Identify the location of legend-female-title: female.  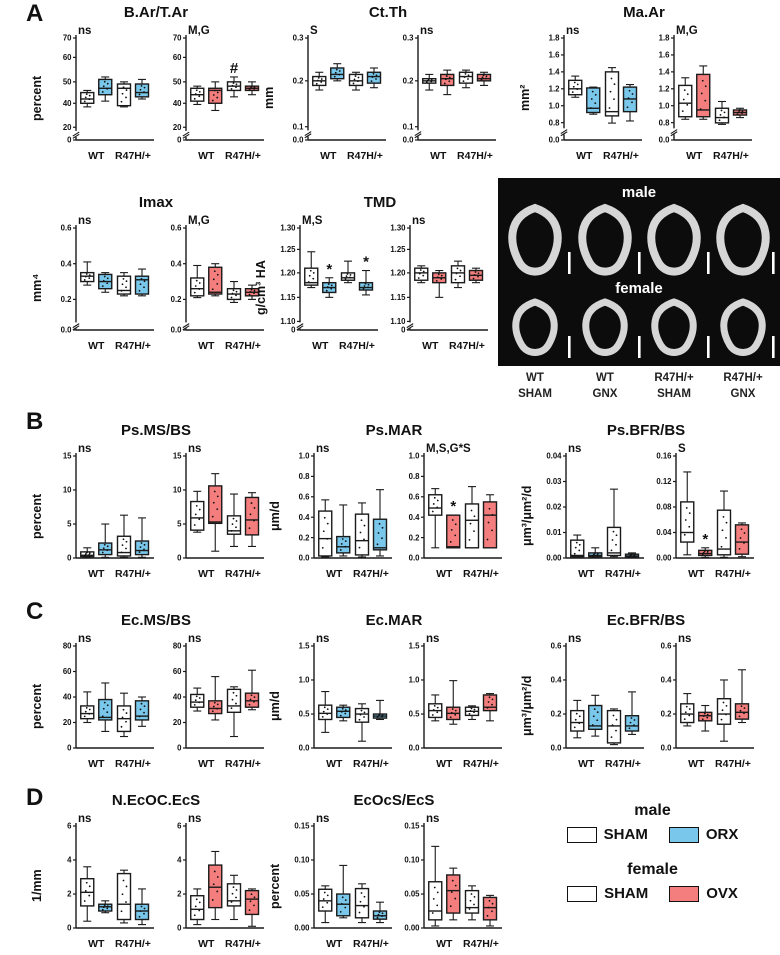
(652, 869).